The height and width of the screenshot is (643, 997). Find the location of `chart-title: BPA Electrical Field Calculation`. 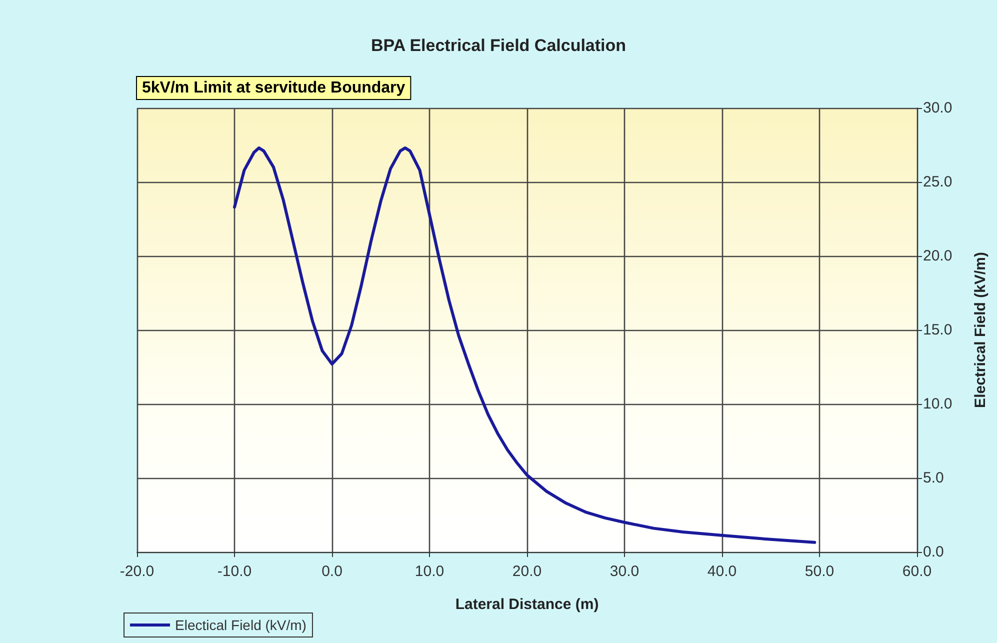

chart-title: BPA Electrical Field Calculation is located at coordinates (498, 45).